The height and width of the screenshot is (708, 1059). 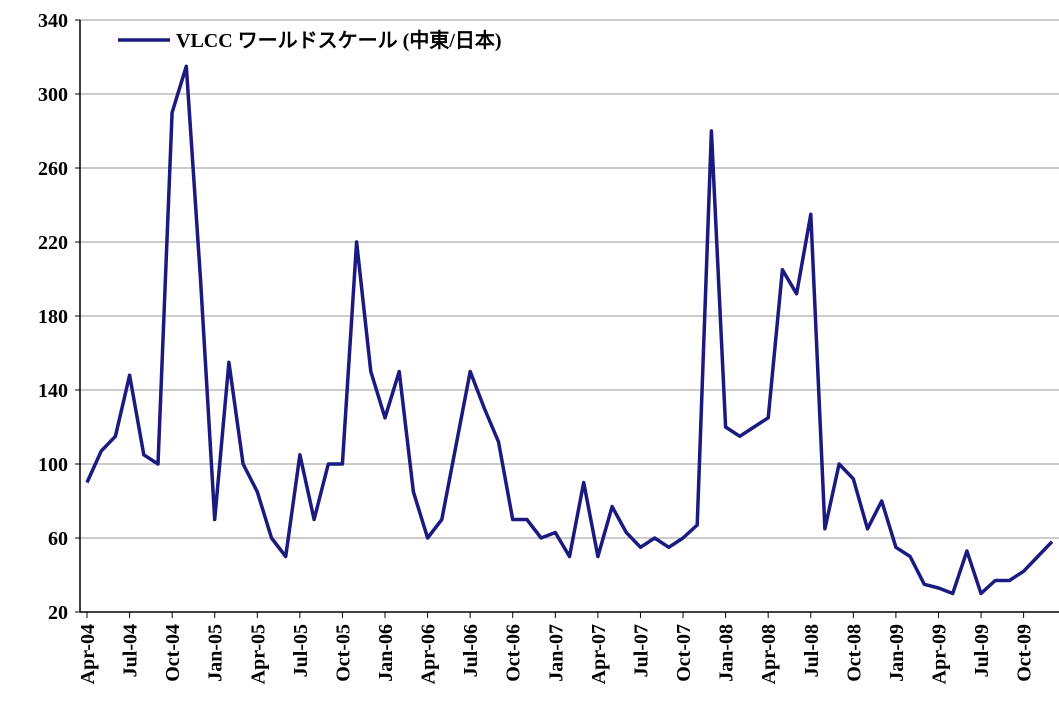 What do you see at coordinates (53, 465) in the screenshot?
I see `y-tick-label: 100` at bounding box center [53, 465].